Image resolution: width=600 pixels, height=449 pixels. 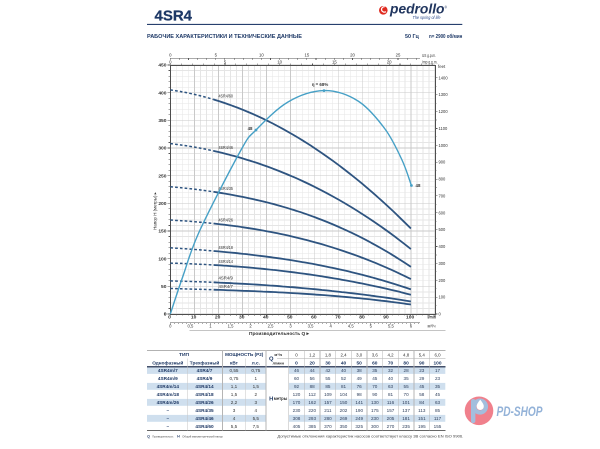 What do you see at coordinates (234, 362) in the screenshot?
I see `svg-text: кВт` at bounding box center [234, 362].